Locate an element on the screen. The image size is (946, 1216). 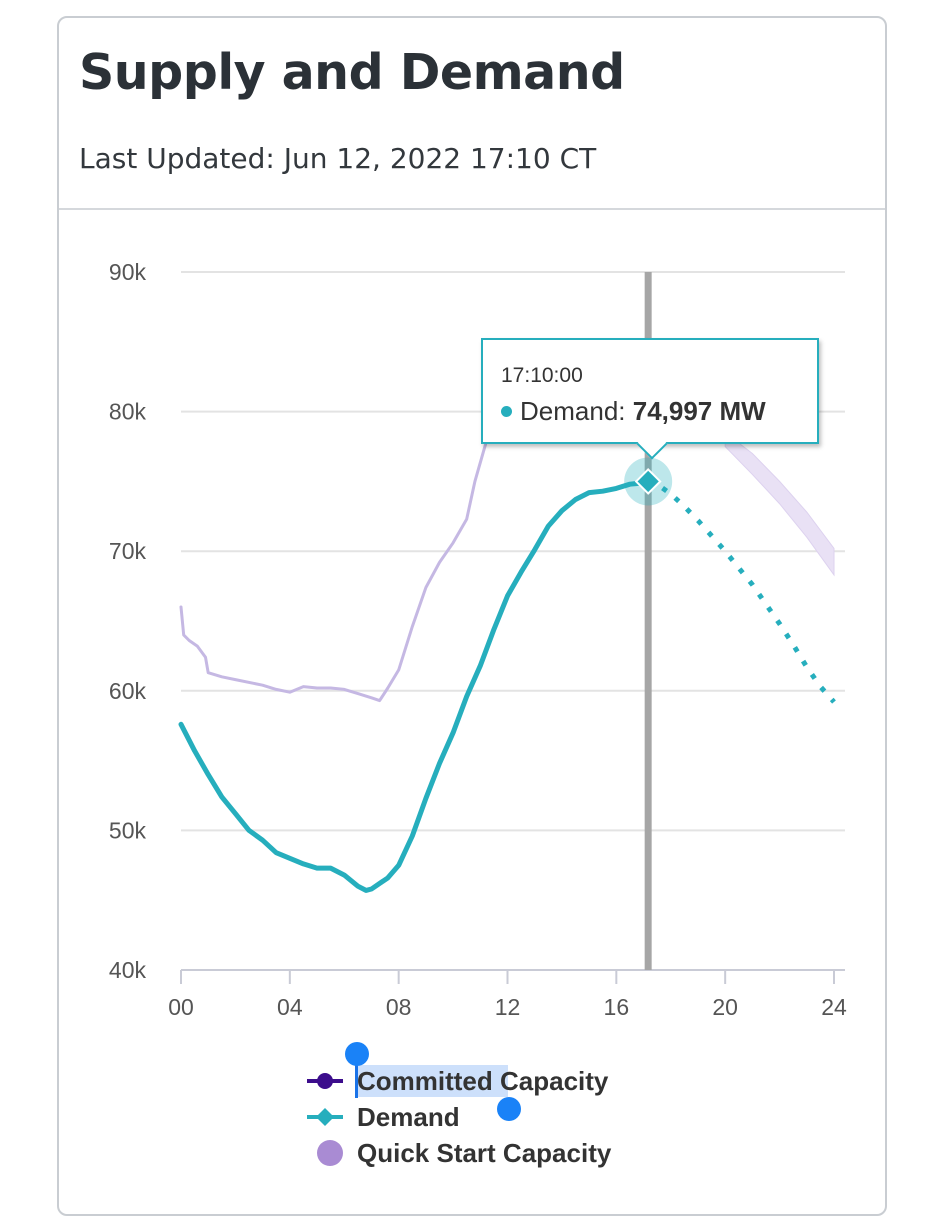
legend-label-committed-capacity: Committed Capacity is located at coordinates (483, 1081).